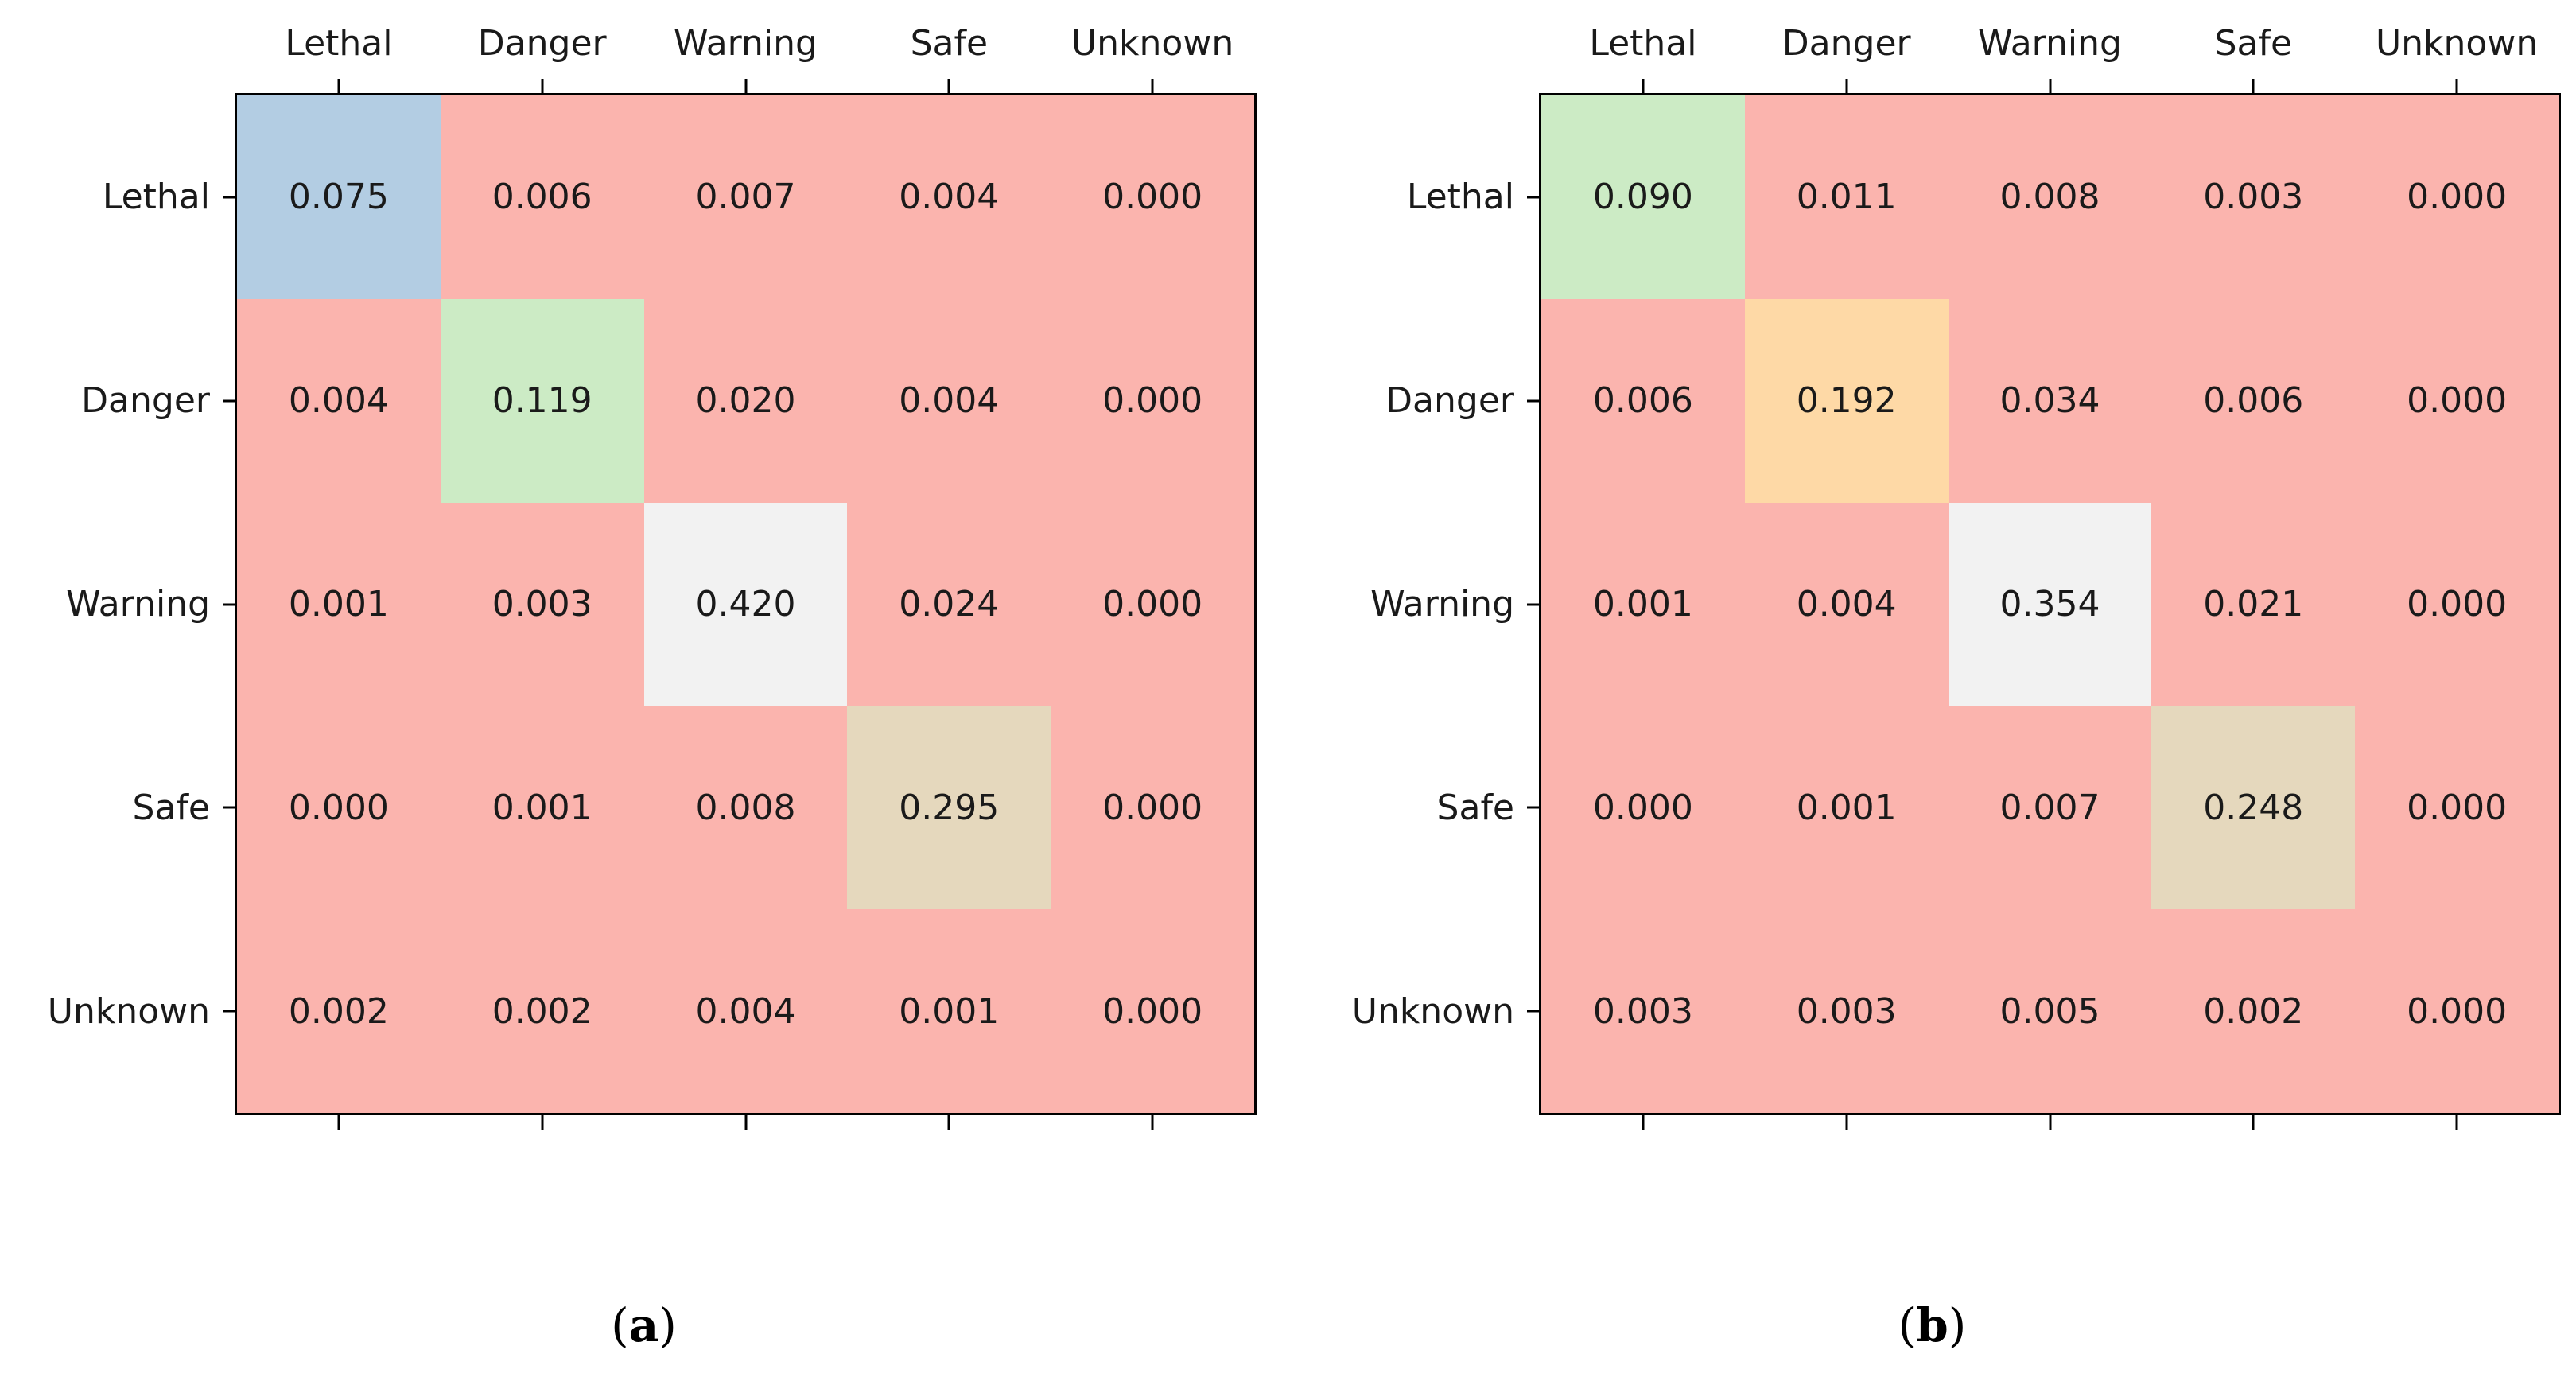 This screenshot has height=1385, width=2576. I want to click on heatmap-b-bottom-ticks, so click(2050, 1122).